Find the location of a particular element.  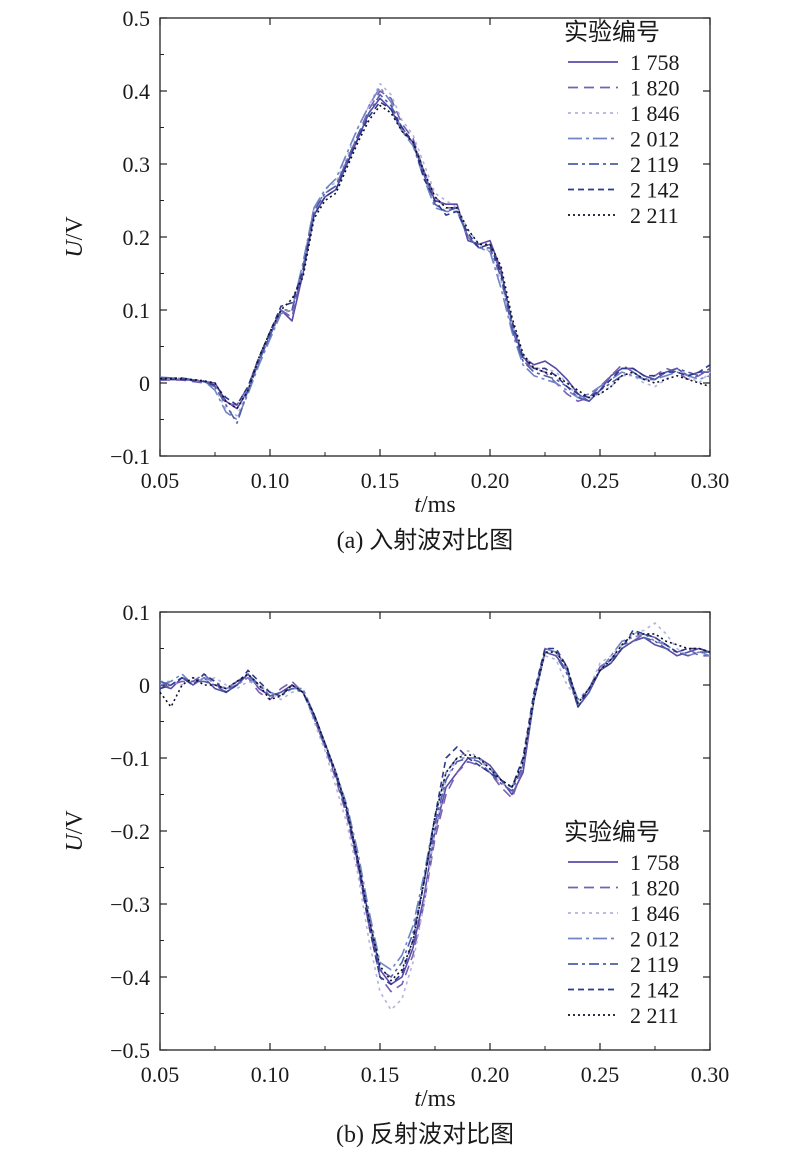

y-tick-label: −0.3 is located at coordinates (130, 904).